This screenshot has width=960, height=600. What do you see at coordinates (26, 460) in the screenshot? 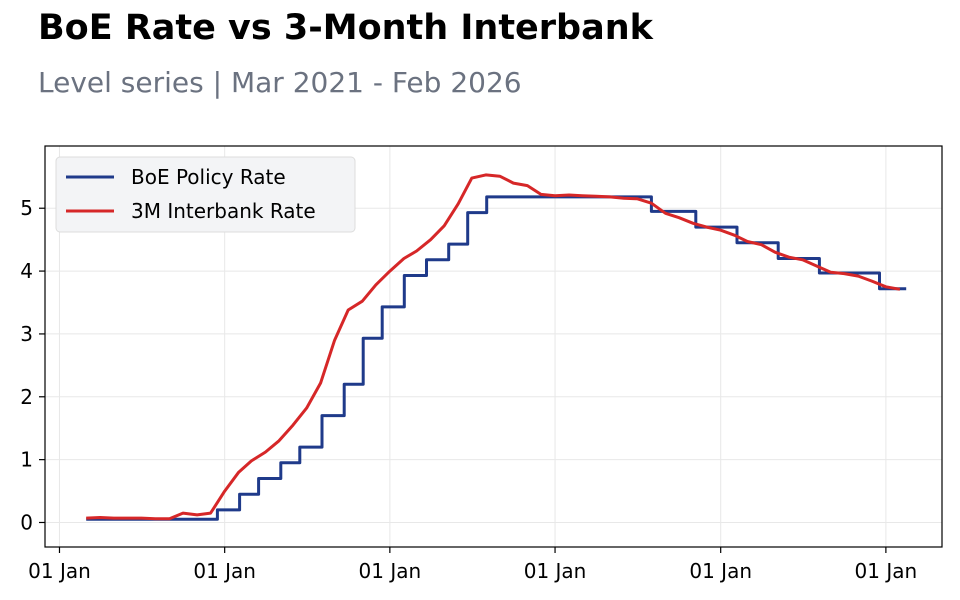
I see `y-tick-label: 1` at bounding box center [26, 460].